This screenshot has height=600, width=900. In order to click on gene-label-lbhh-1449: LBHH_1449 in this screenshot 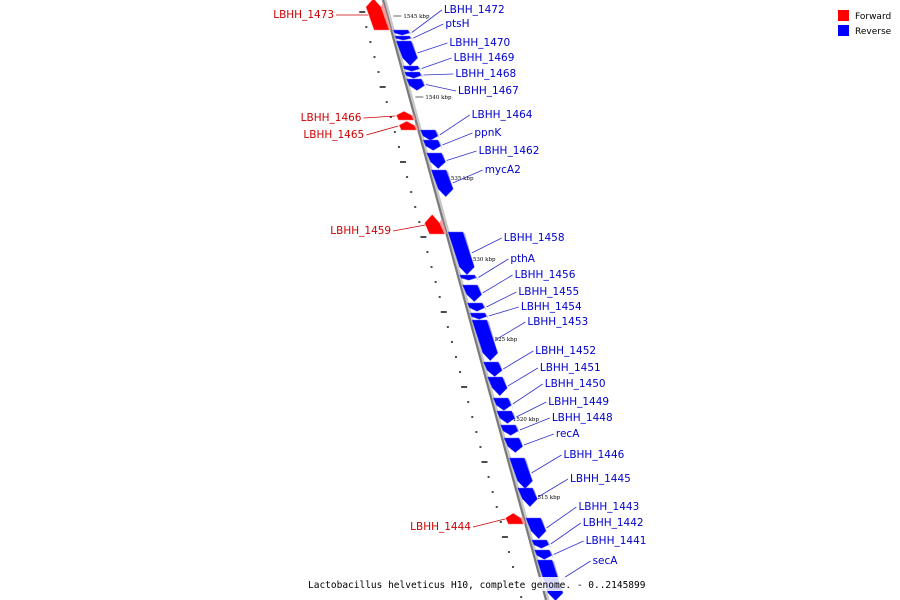, I will do `click(578, 402)`.